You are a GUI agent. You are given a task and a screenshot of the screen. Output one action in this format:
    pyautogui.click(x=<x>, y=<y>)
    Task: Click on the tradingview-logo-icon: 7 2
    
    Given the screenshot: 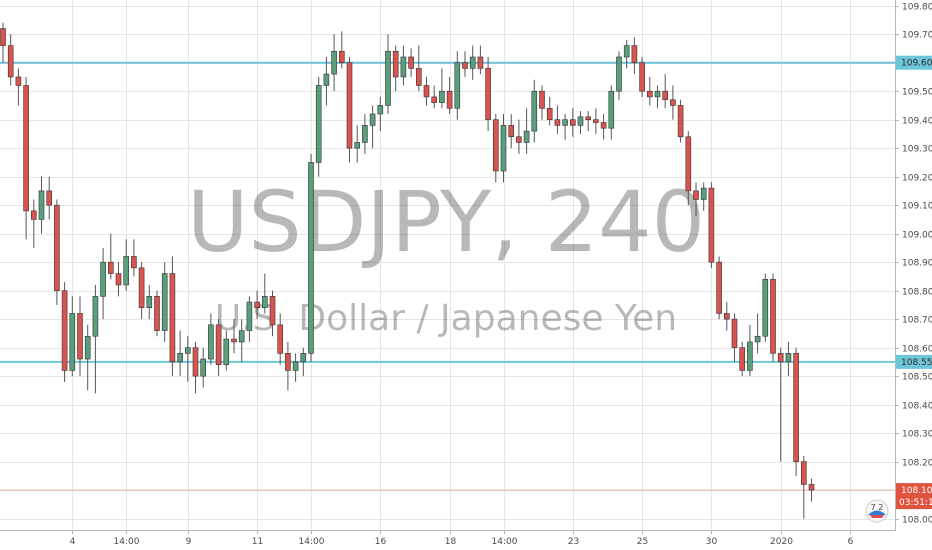 What is the action you would take?
    pyautogui.click(x=877, y=511)
    